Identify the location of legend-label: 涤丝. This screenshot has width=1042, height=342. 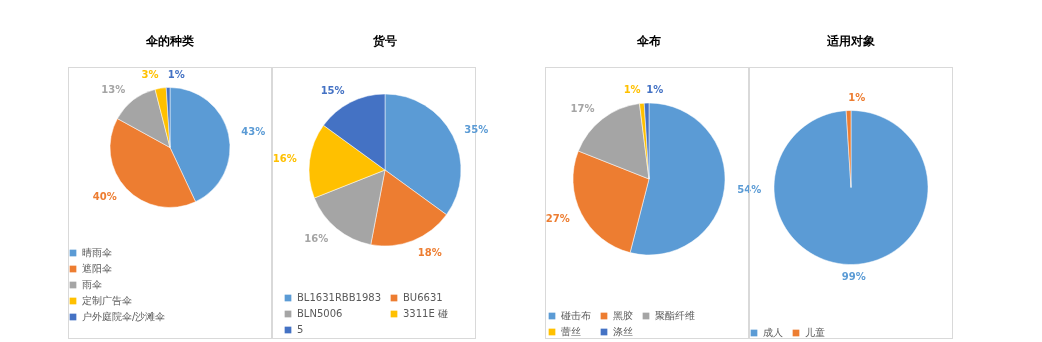
(623, 331).